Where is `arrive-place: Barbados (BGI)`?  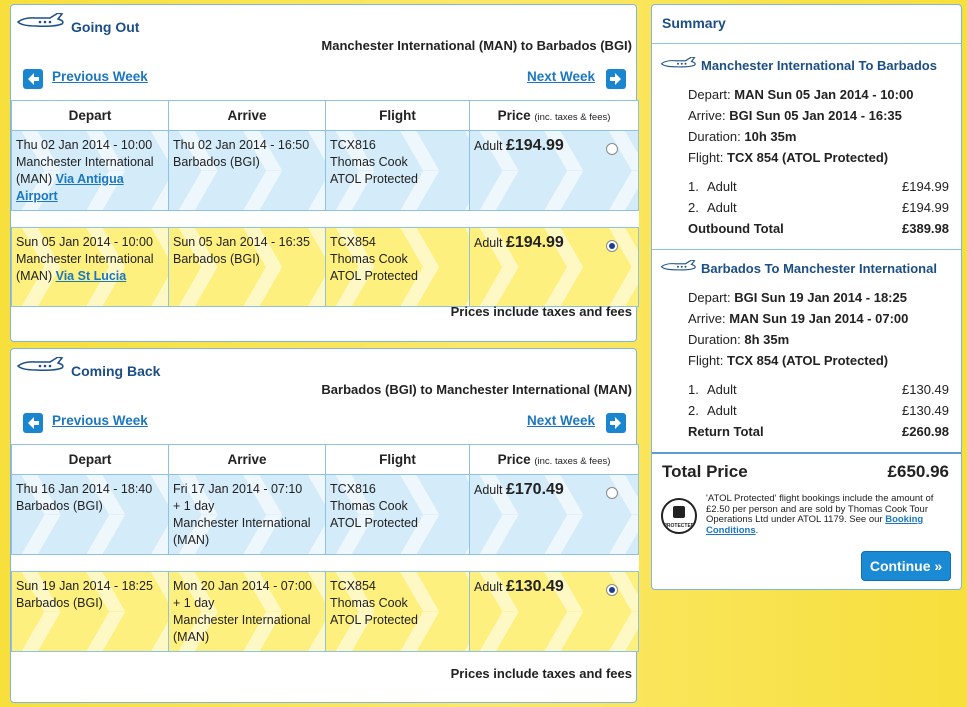
arrive-place: Barbados (BGI) is located at coordinates (216, 259).